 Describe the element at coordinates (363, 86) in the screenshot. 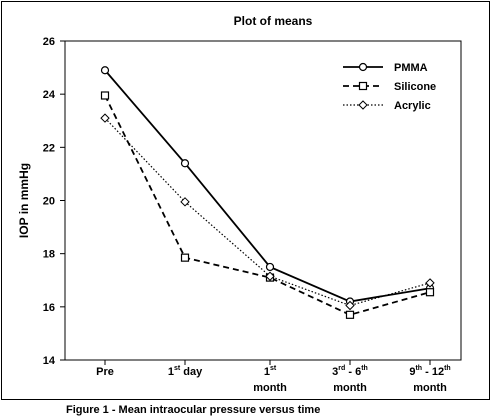

I see `legend-marker-silicone` at that location.